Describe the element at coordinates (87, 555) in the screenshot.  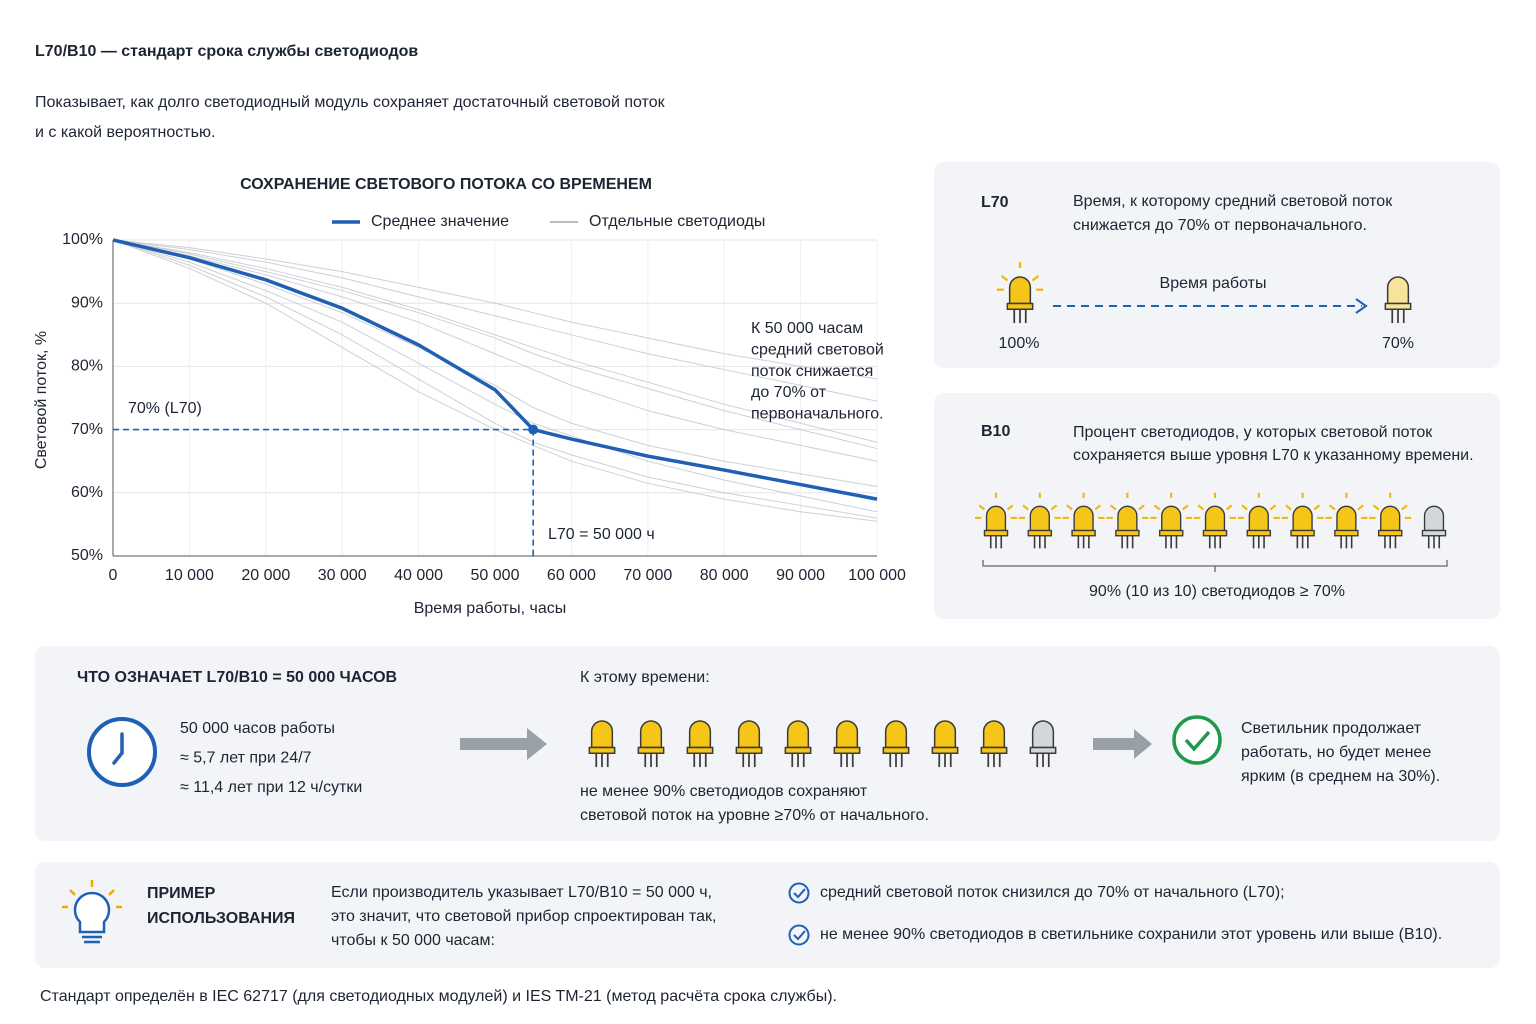
I see `y-tick-label: 50%` at that location.